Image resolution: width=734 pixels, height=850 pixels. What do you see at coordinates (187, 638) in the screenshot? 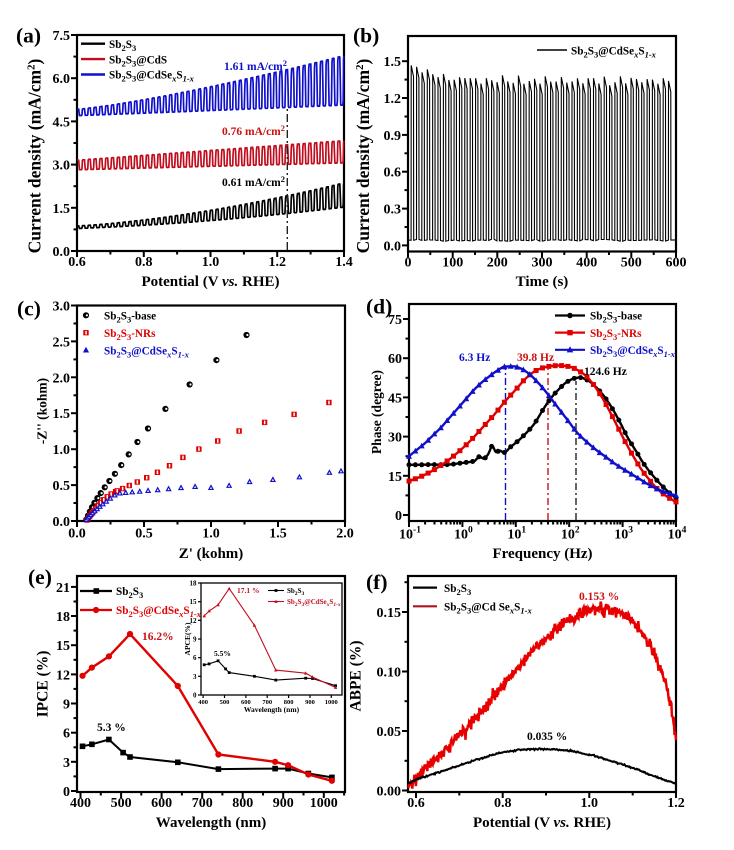
I see `svg-text: APCE(%)` at bounding box center [187, 638].